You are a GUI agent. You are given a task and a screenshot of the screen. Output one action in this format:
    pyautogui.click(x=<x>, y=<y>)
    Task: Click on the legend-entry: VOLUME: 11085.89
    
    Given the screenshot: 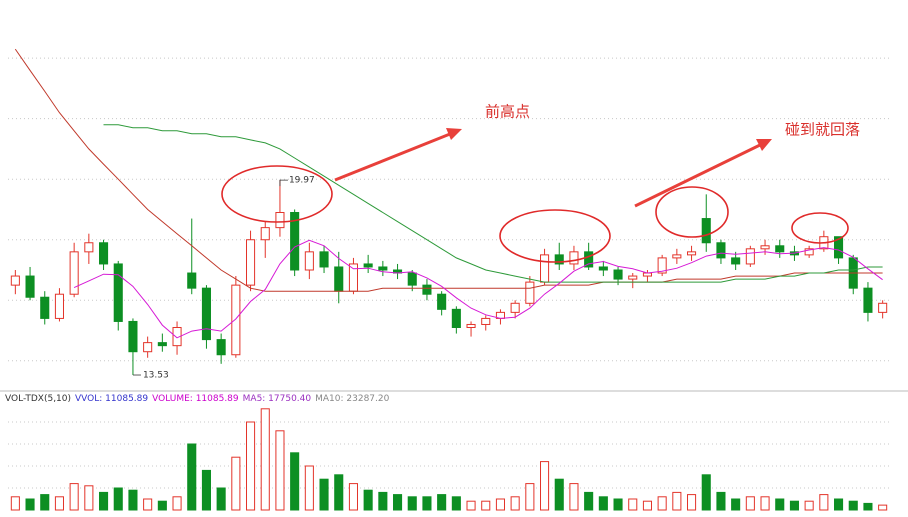 What is the action you would take?
    pyautogui.click(x=195, y=399)
    